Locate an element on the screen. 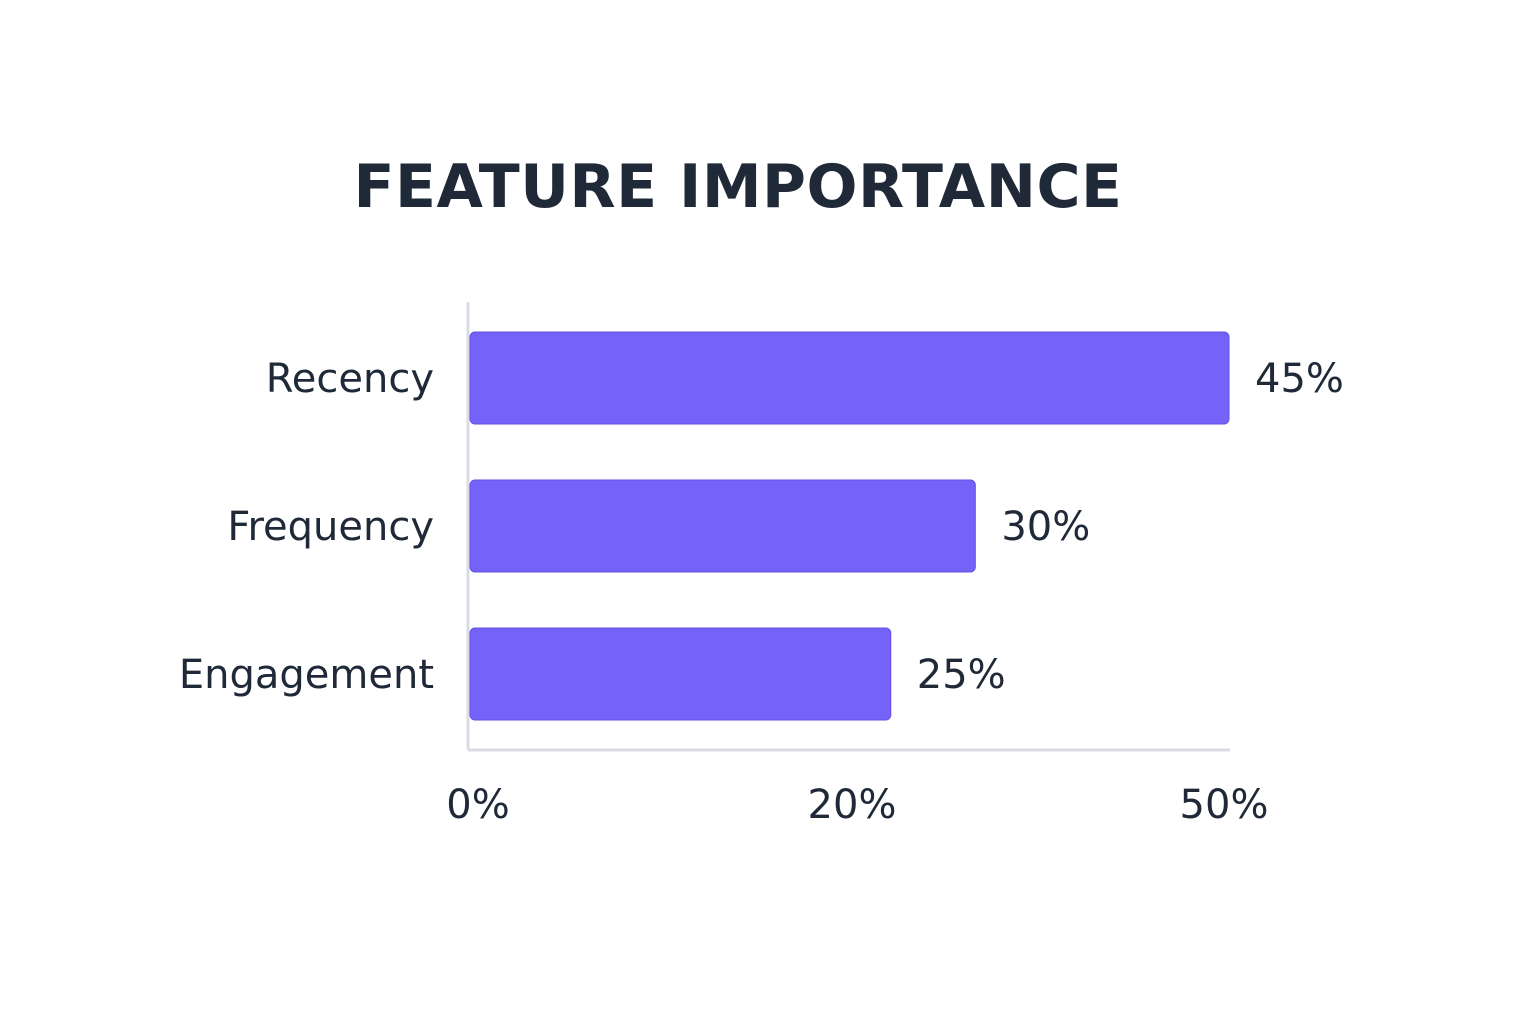  value-label-engagement: 25% is located at coordinates (961, 675).